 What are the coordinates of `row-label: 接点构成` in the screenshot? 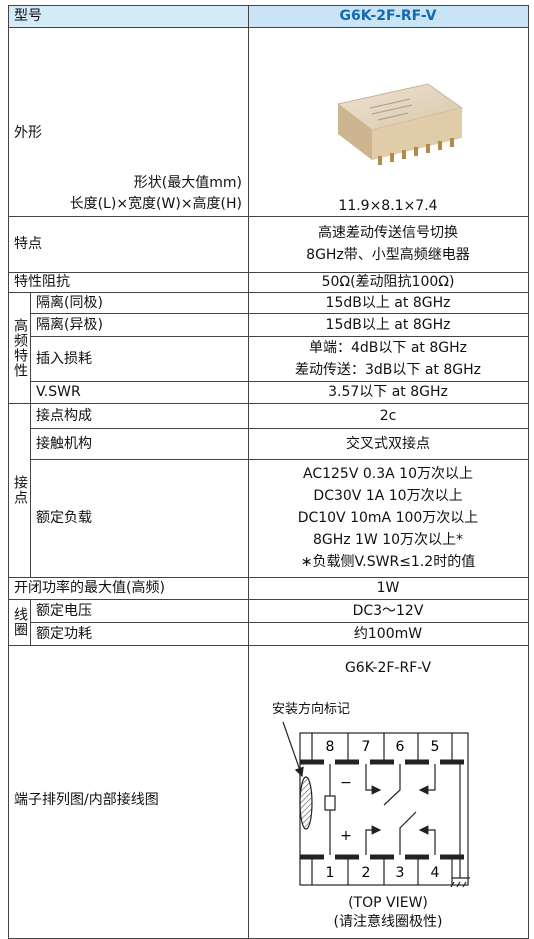 It's located at (64, 415).